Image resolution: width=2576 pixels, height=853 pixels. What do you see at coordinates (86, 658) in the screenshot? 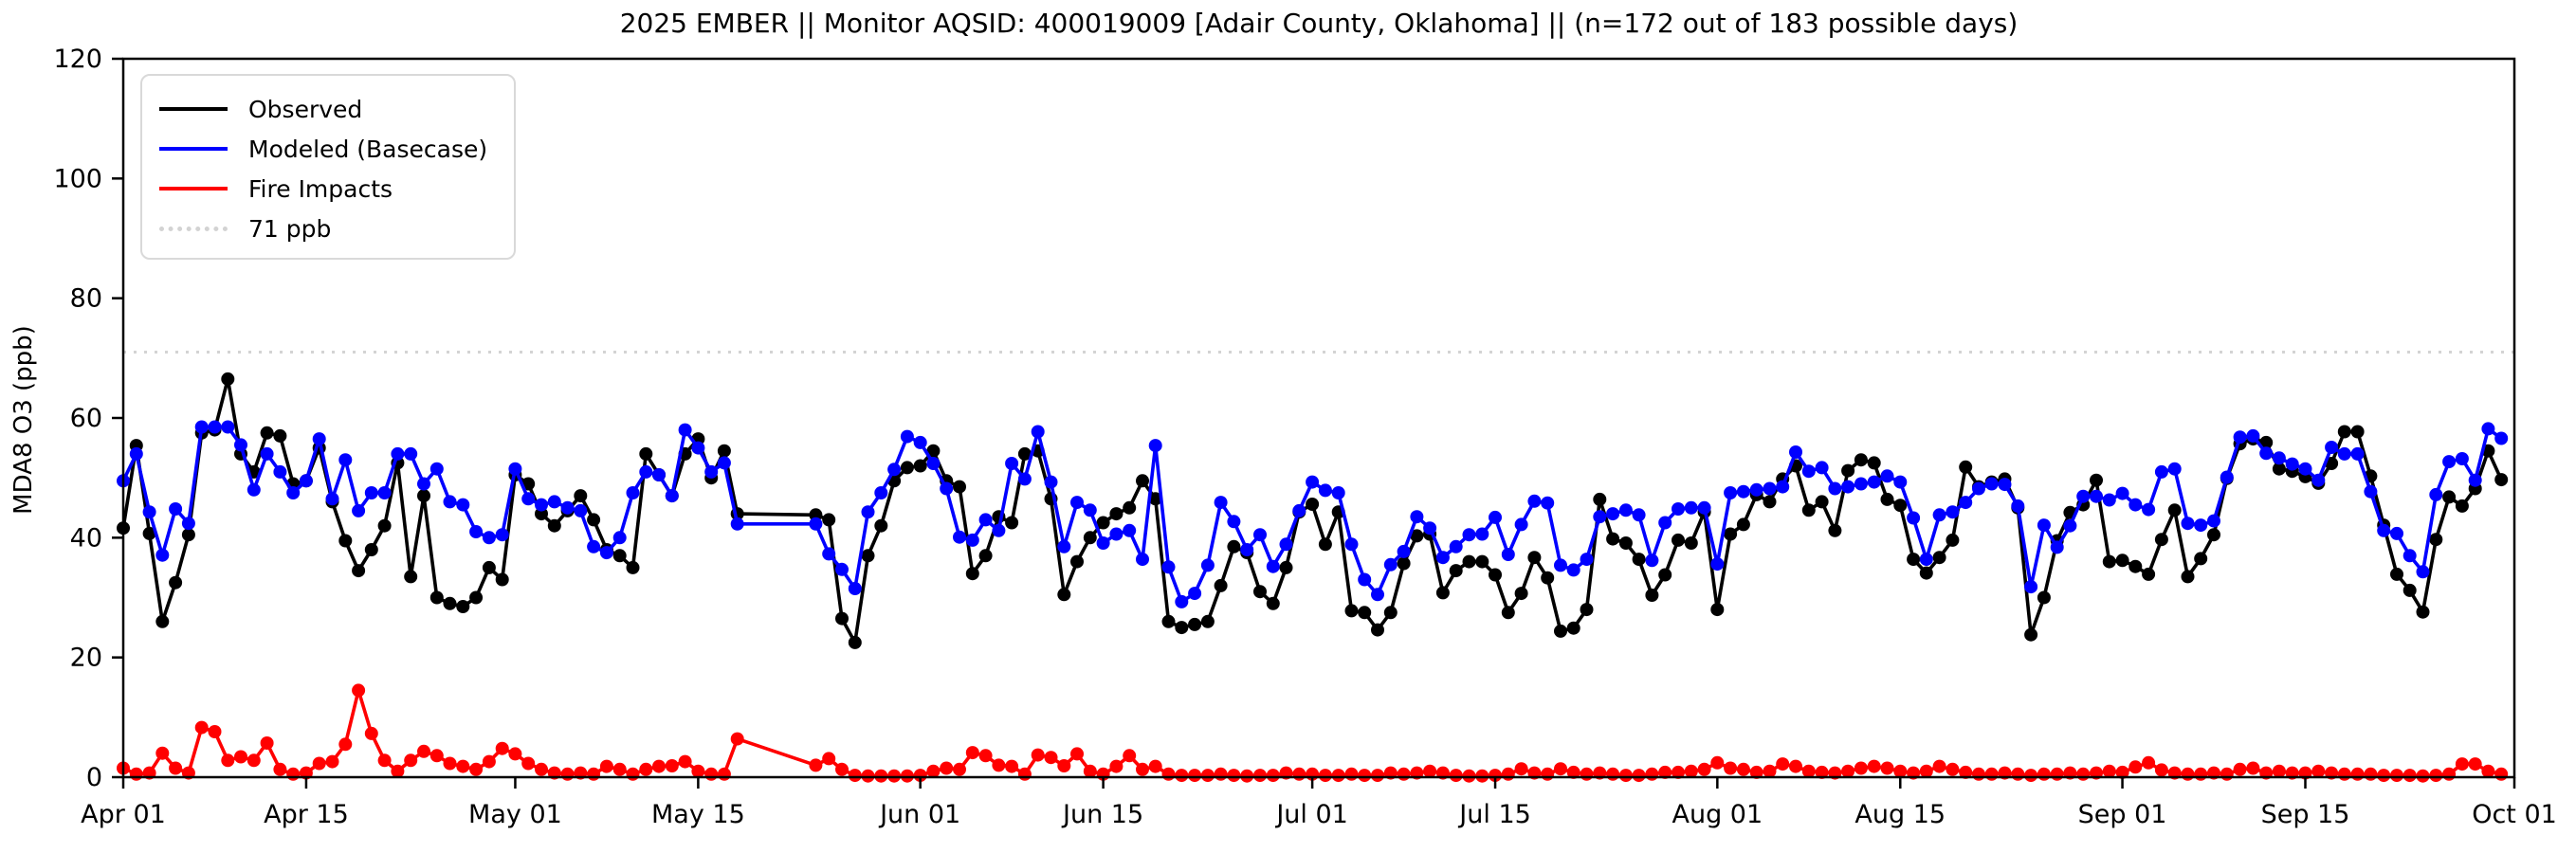
I see `y-tick-label: 20` at bounding box center [86, 658].